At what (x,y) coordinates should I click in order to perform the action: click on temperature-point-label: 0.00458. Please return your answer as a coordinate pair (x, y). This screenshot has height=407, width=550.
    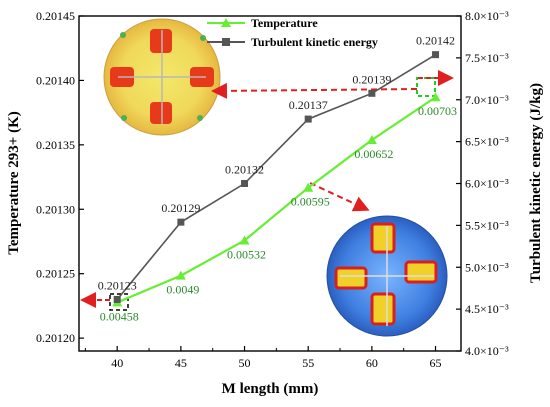
    Looking at the image, I should click on (119, 316).